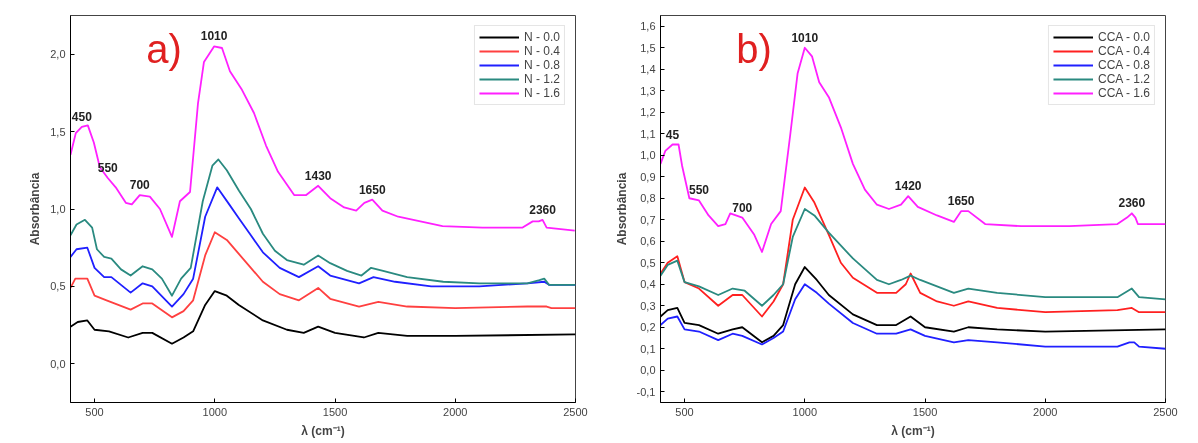 Image resolution: width=1198 pixels, height=443 pixels. I want to click on annotation: a), so click(164, 49).